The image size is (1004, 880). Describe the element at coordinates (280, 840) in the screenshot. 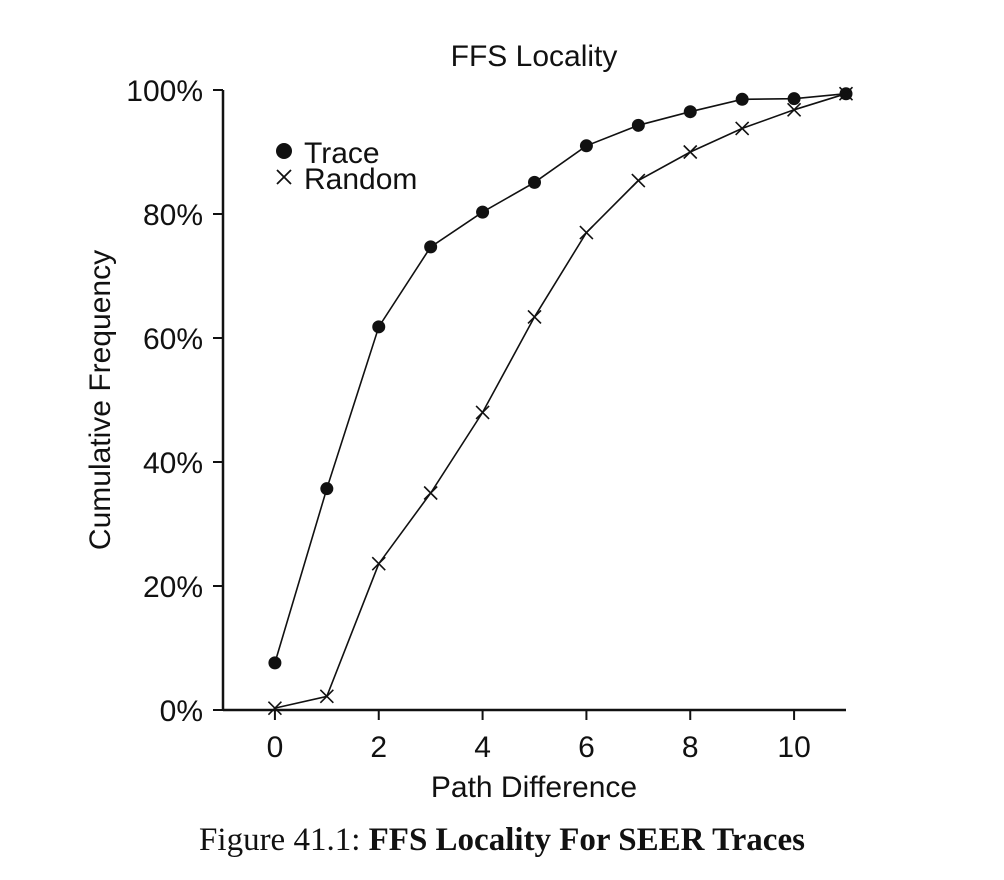

I see `caption-label: Figure 41.1:` at that location.